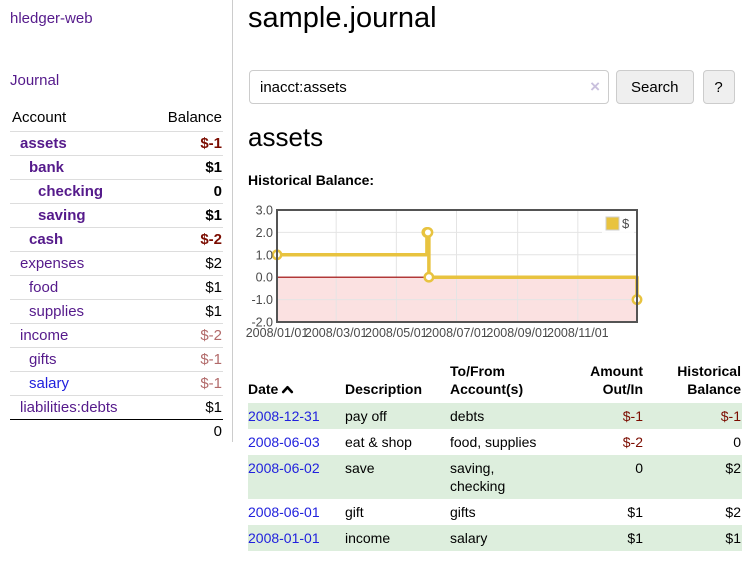  What do you see at coordinates (396, 333) in the screenshot?
I see `svg-text: 2008/05/01` at bounding box center [396, 333].